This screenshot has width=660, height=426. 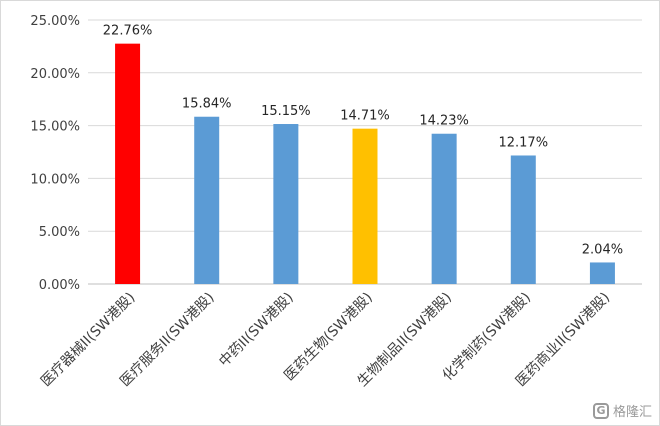 I want to click on watermark-text: 格隆汇, so click(x=632, y=412).